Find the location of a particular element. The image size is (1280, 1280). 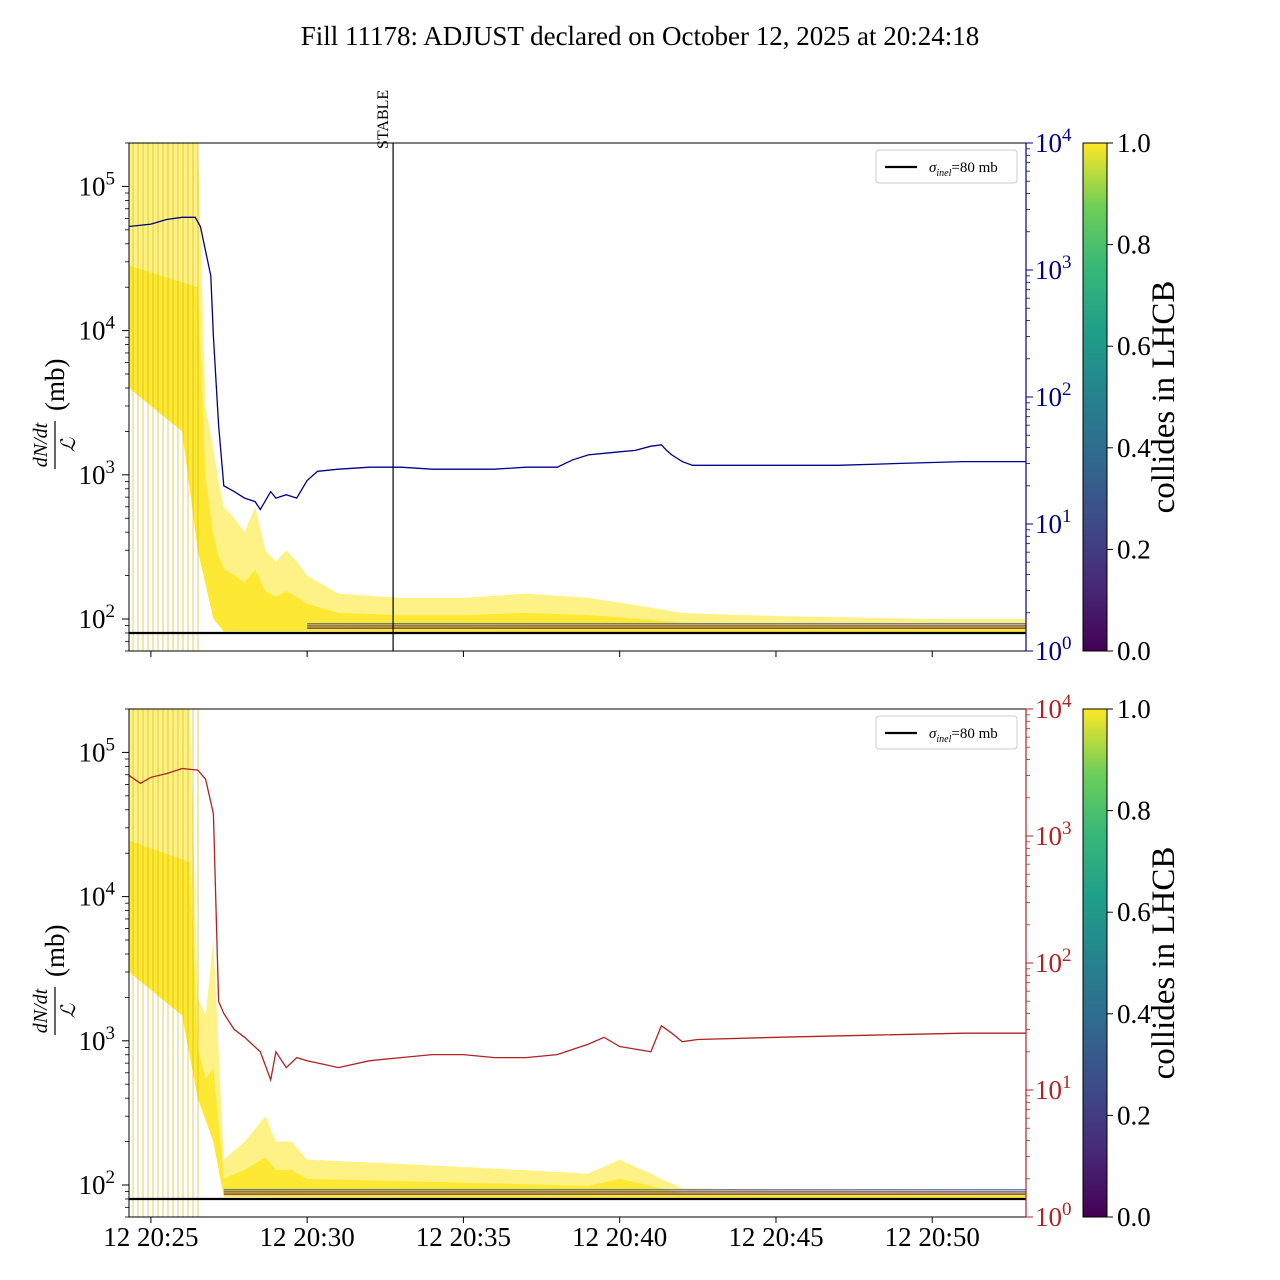

x-tick-label: 12 20:35 is located at coordinates (463, 1237).